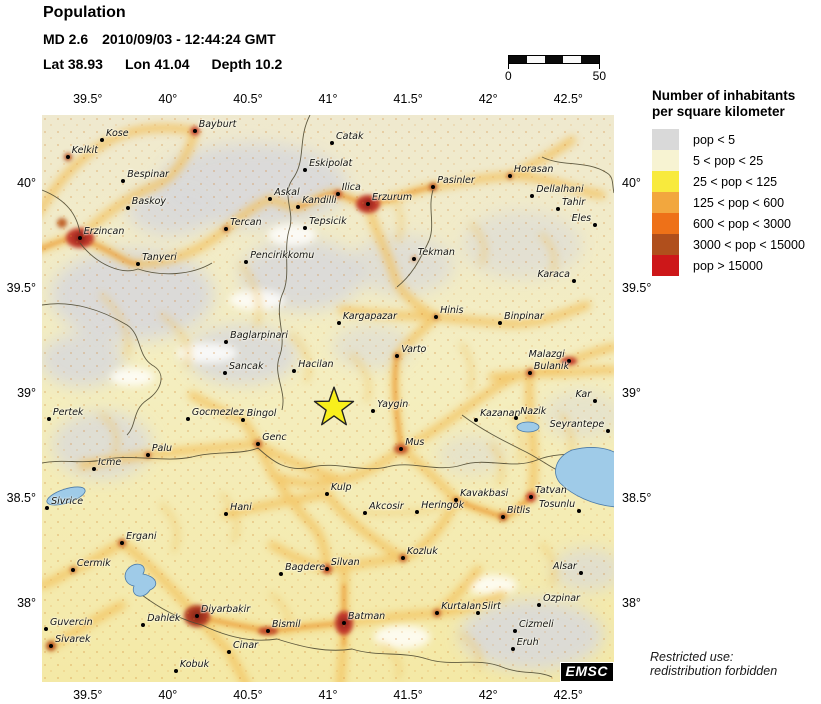 The height and width of the screenshot is (704, 821). What do you see at coordinates (414, 349) in the screenshot?
I see `city-label: Varto` at bounding box center [414, 349].